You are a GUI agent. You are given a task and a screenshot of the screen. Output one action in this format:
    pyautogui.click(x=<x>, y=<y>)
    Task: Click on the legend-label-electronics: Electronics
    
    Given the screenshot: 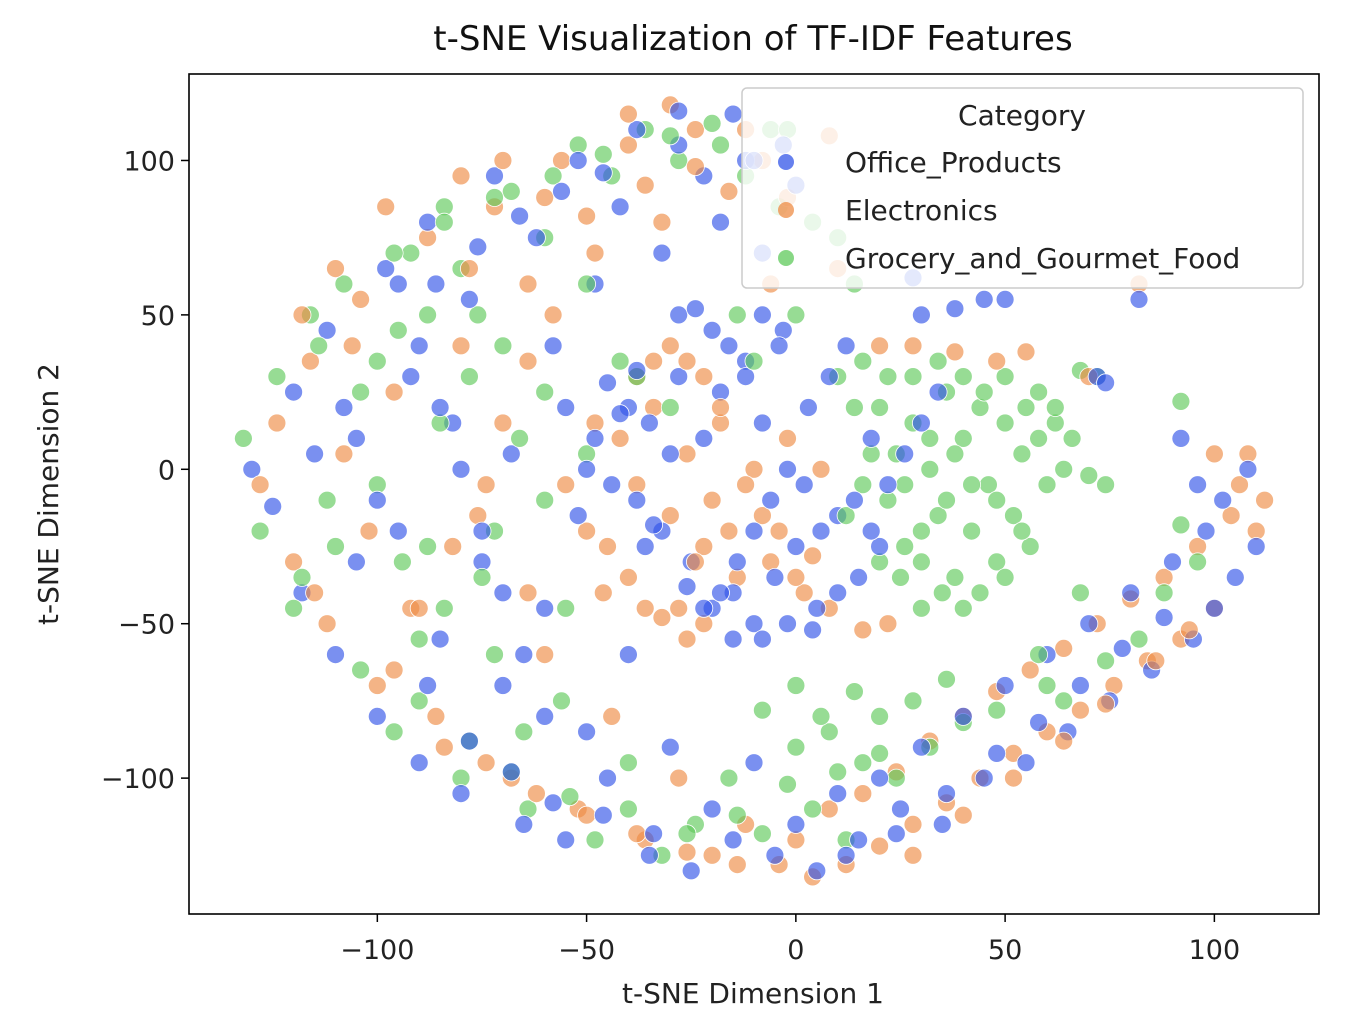 What is the action you would take?
    pyautogui.click(x=921, y=210)
    